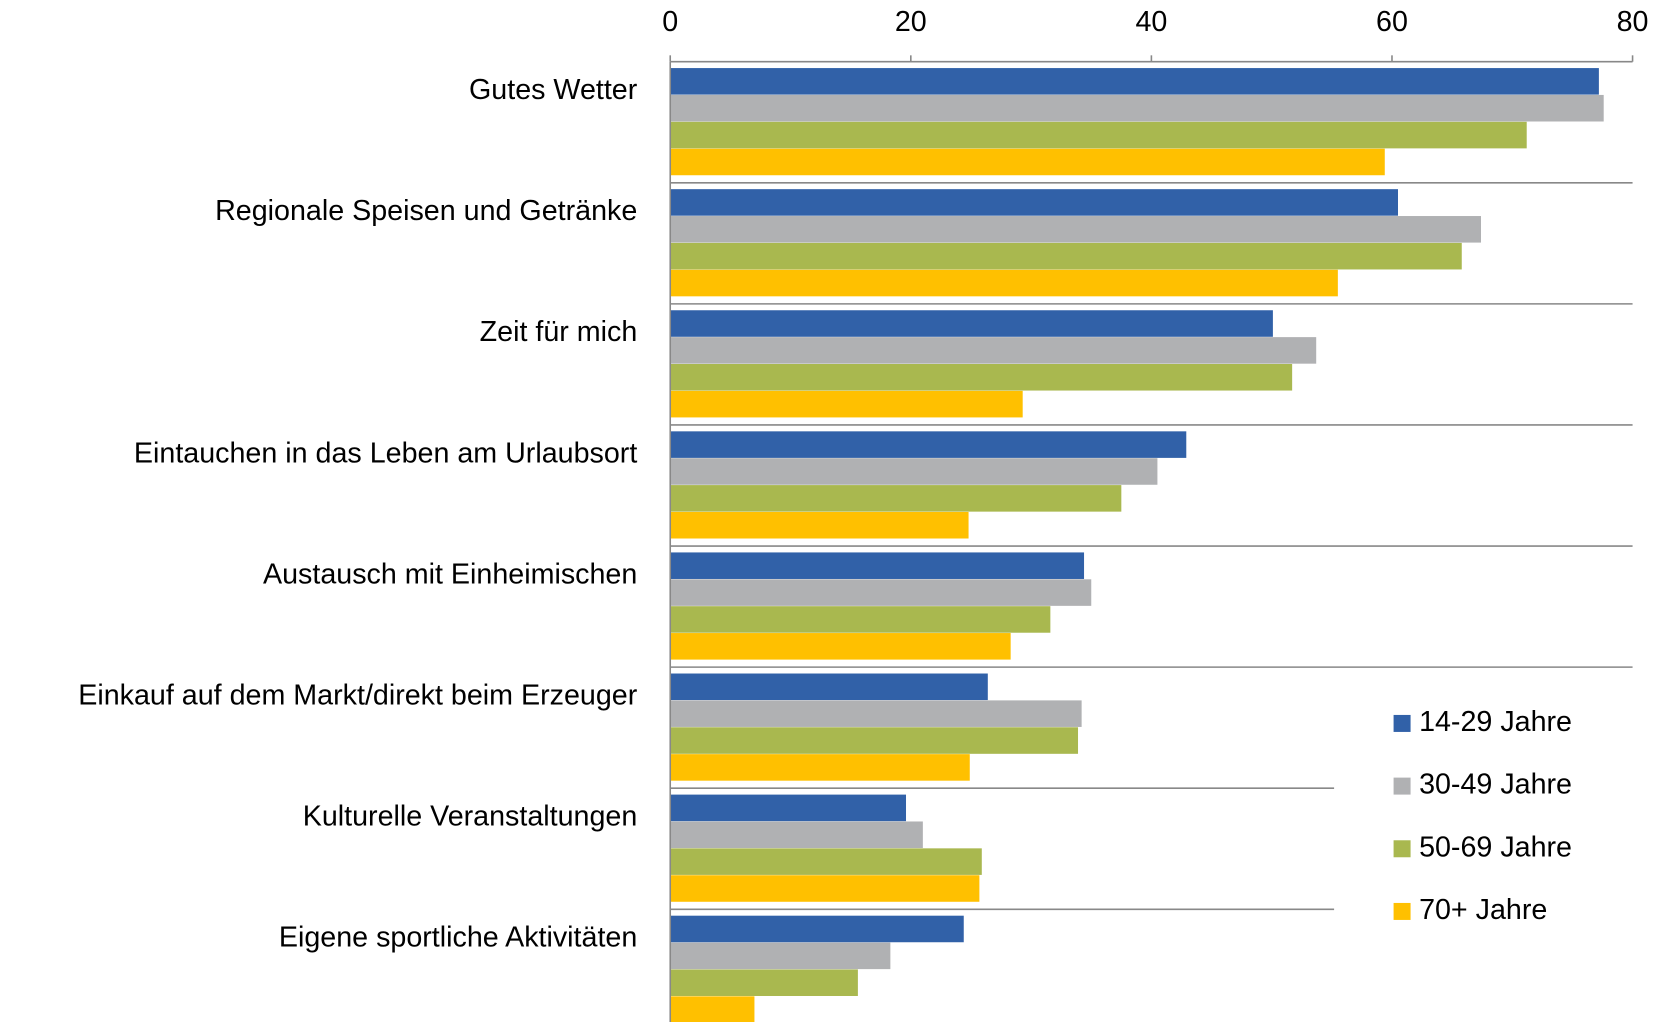 This screenshot has height=1022, width=1657. Describe the element at coordinates (670, 22) in the screenshot. I see `x-tick-label: 0` at that location.